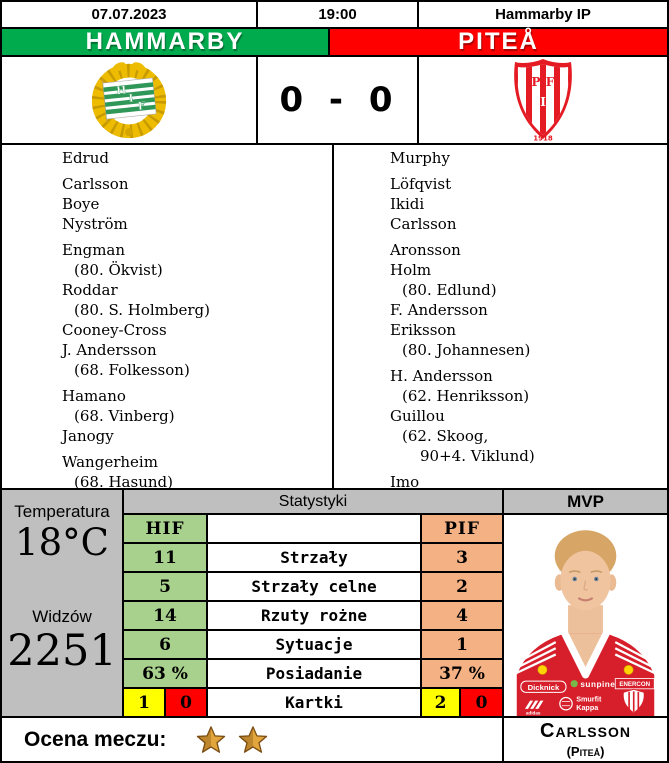 The image size is (669, 763). I want to click on rating-label: Ocena meczu:, so click(95, 739).